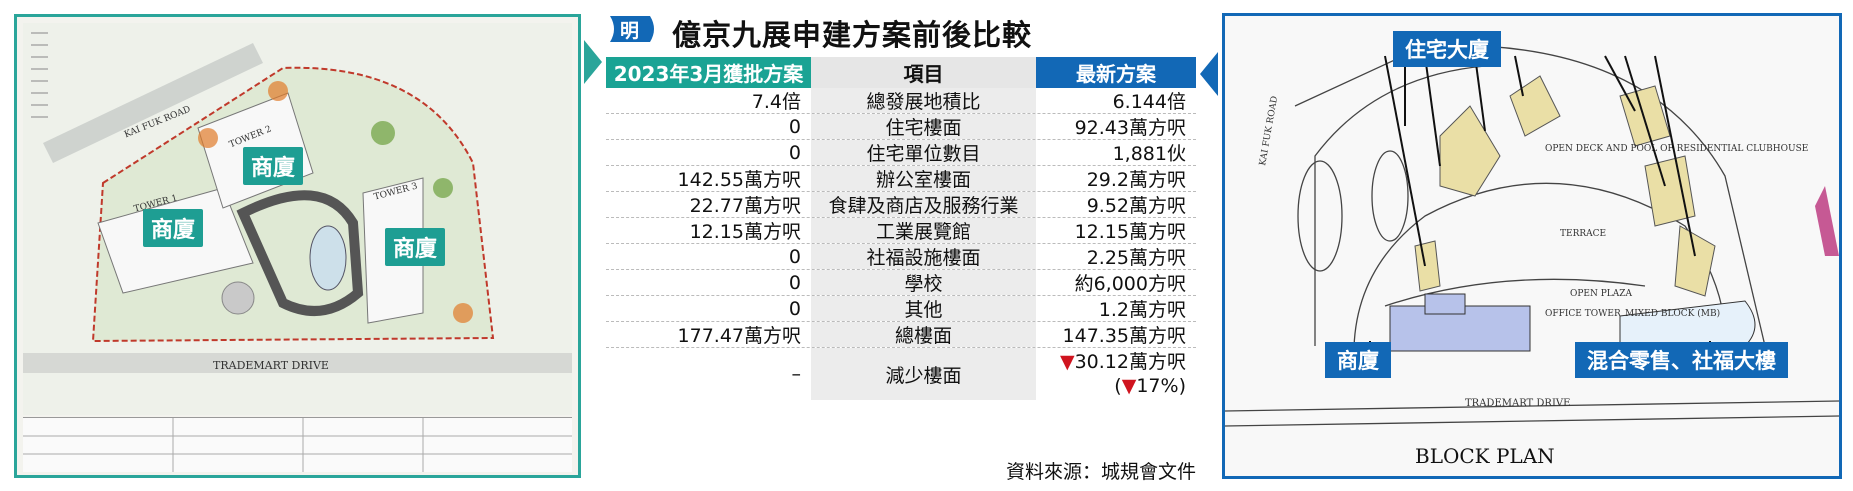 The height and width of the screenshot is (491, 1853). What do you see at coordinates (1116, 72) in the screenshot?
I see `table-header-3: 最新方案` at bounding box center [1116, 72].